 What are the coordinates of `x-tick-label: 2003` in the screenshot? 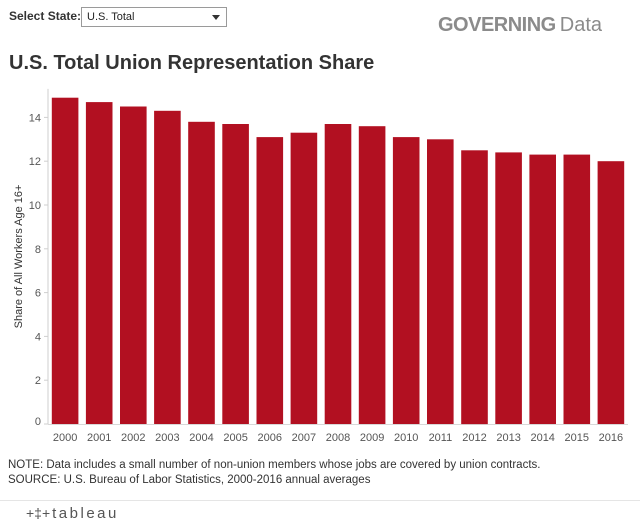 It's located at (167, 438).